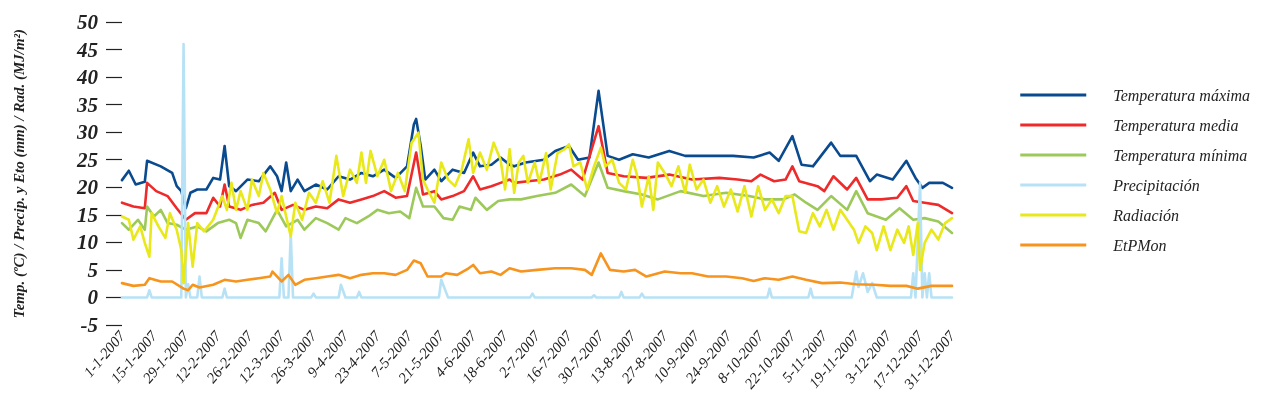 The image size is (1263, 407). Describe the element at coordinates (88, 242) in the screenshot. I see `y-tick-label: 10` at that location.